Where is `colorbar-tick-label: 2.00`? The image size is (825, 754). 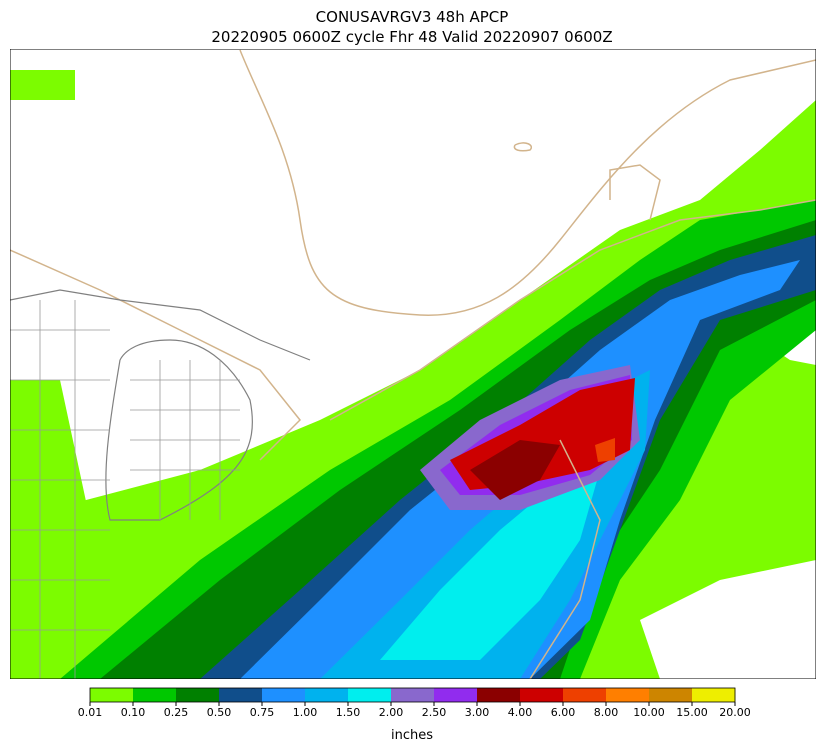 colorbar-tick-label: 2.00 is located at coordinates (391, 712).